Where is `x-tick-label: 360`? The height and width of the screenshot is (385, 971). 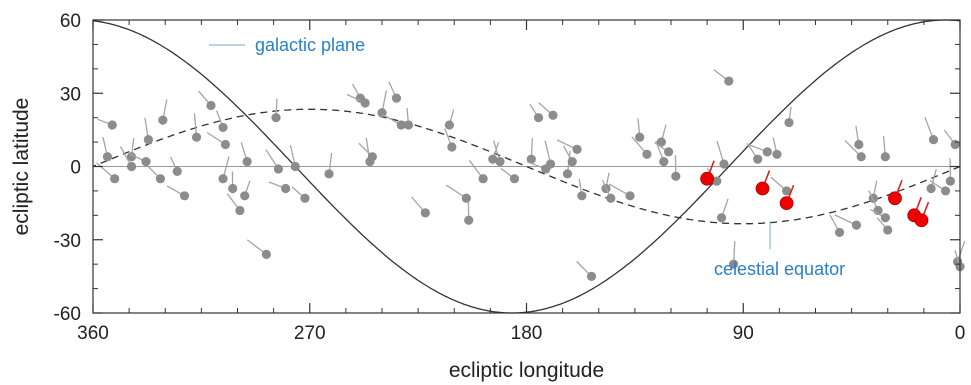 x-tick-label: 360 is located at coordinates (93, 333).